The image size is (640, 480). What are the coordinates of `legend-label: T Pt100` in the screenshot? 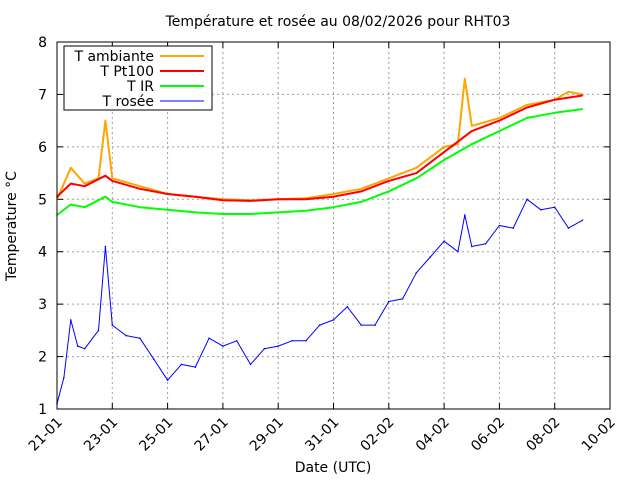 It's located at (126, 72).